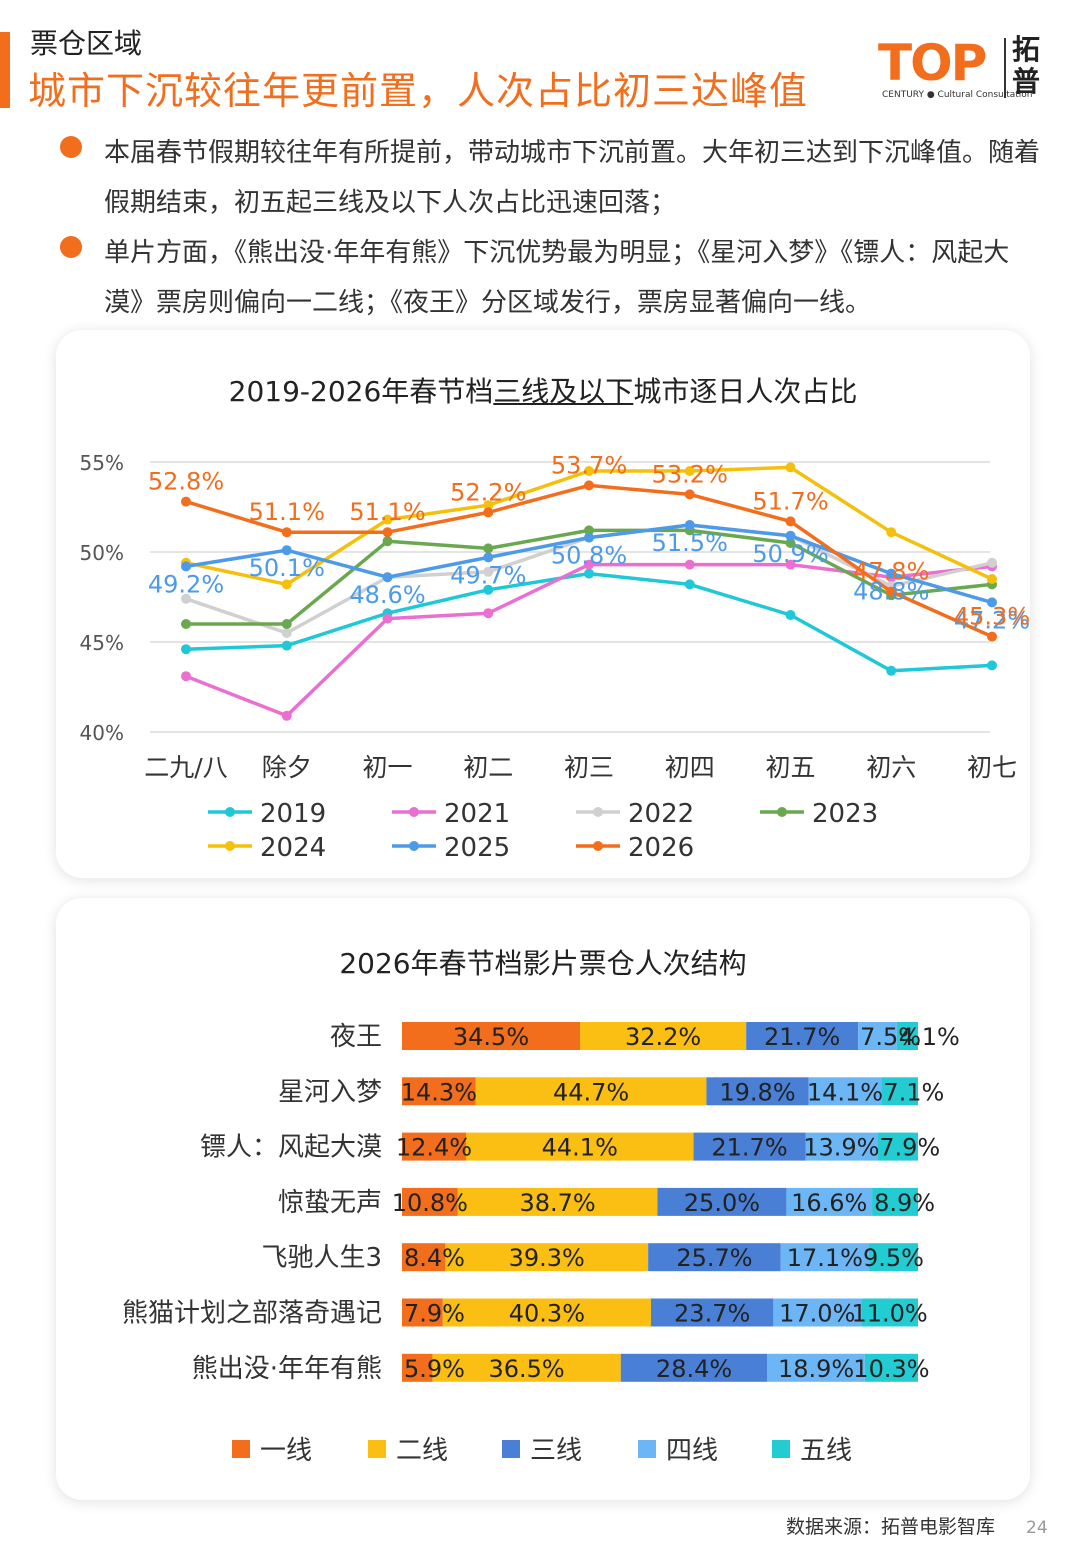  Describe the element at coordinates (287, 767) in the screenshot. I see `x-tick-label: 除夕` at that location.